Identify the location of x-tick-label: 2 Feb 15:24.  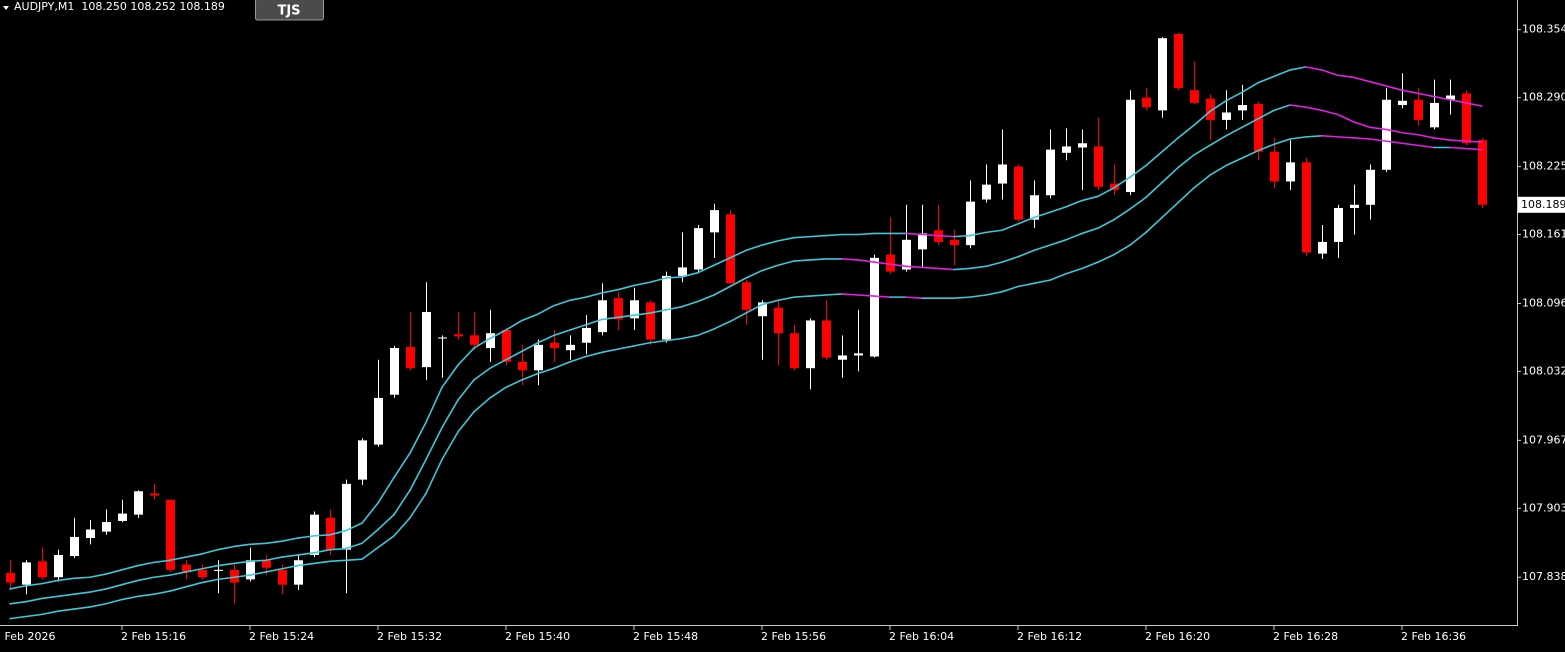
(281, 636).